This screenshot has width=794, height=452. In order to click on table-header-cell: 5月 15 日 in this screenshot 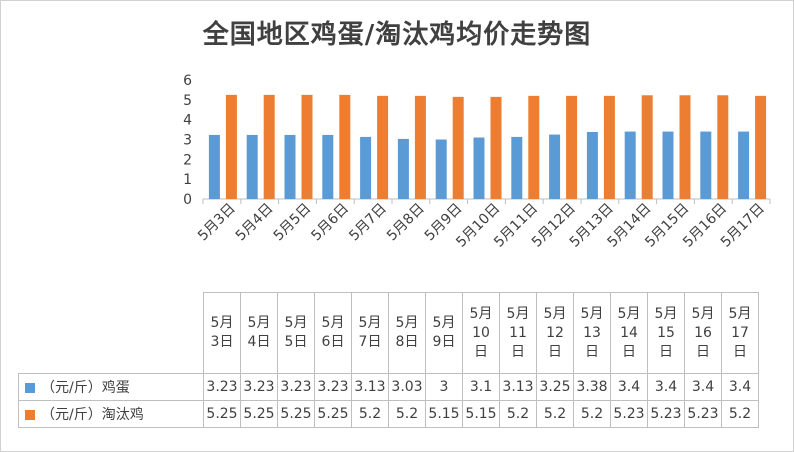, I will do `click(666, 333)`.